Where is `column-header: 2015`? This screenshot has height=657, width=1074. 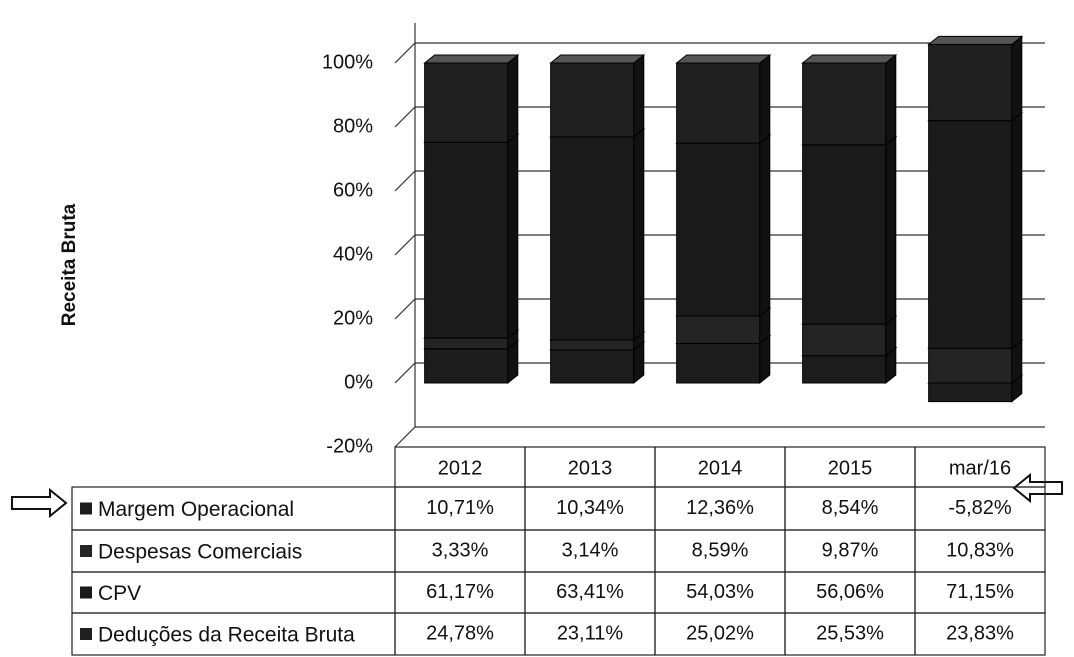
column-header: 2015 is located at coordinates (850, 468).